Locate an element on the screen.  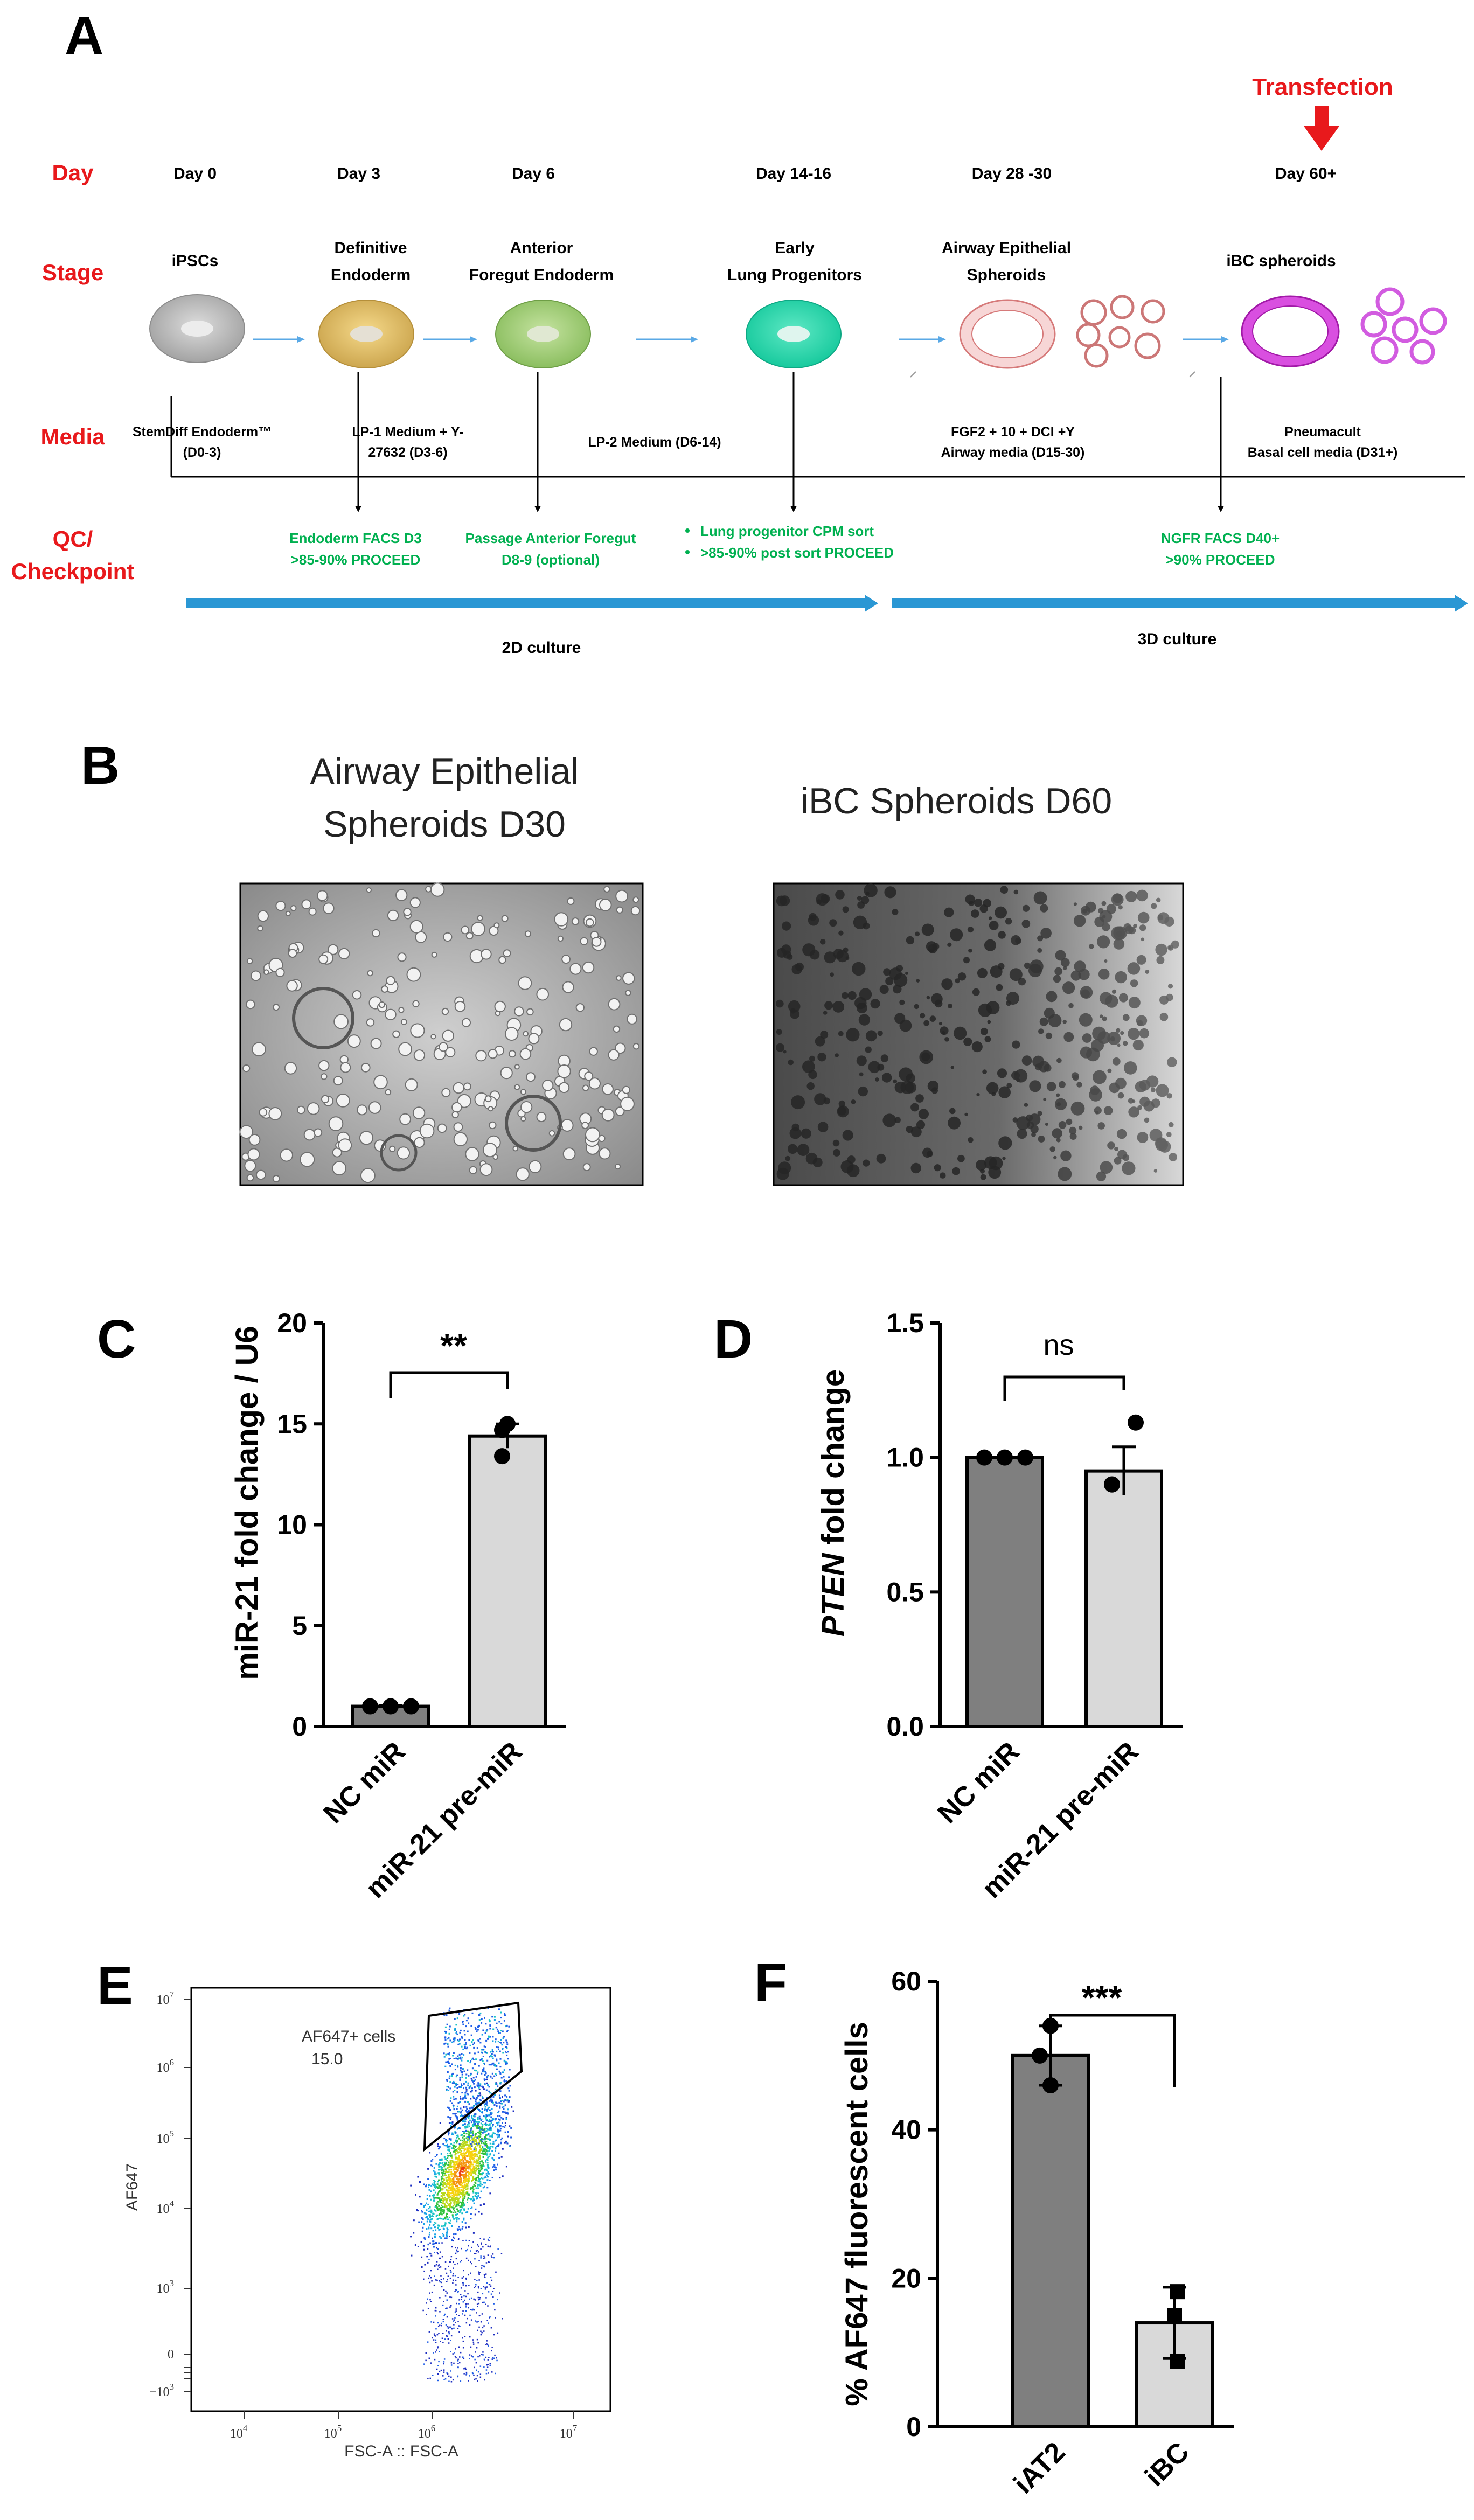
cell-definitive-endoderm-icon is located at coordinates (366, 334).